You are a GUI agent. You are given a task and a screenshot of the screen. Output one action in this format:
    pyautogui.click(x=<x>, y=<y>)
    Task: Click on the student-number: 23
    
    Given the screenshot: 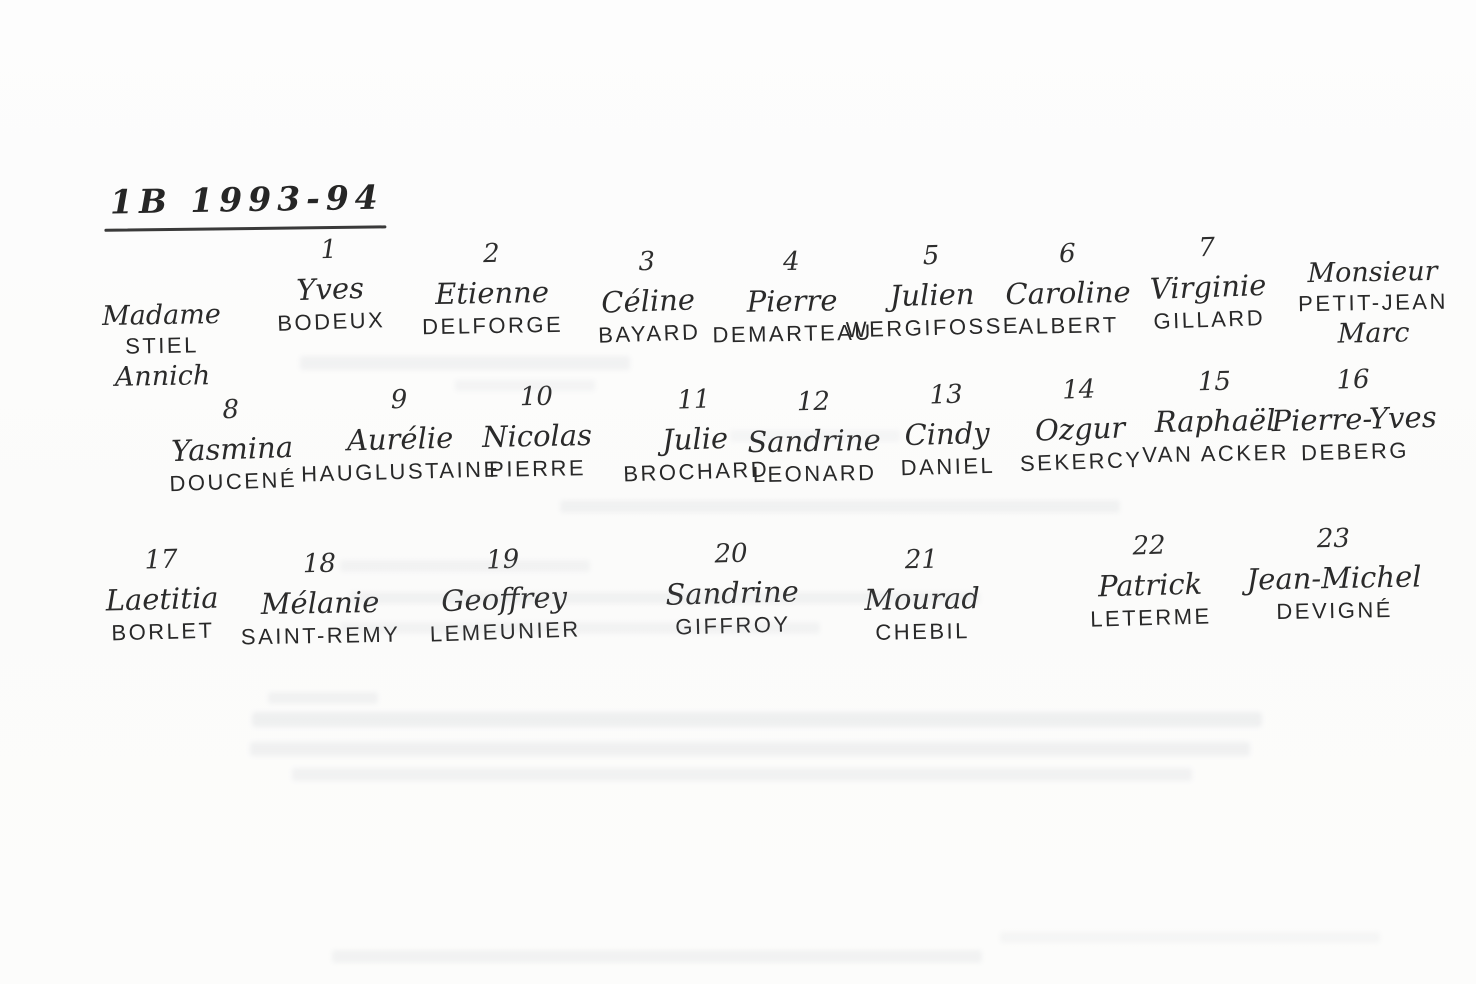 What is the action you would take?
    pyautogui.click(x=1333, y=539)
    